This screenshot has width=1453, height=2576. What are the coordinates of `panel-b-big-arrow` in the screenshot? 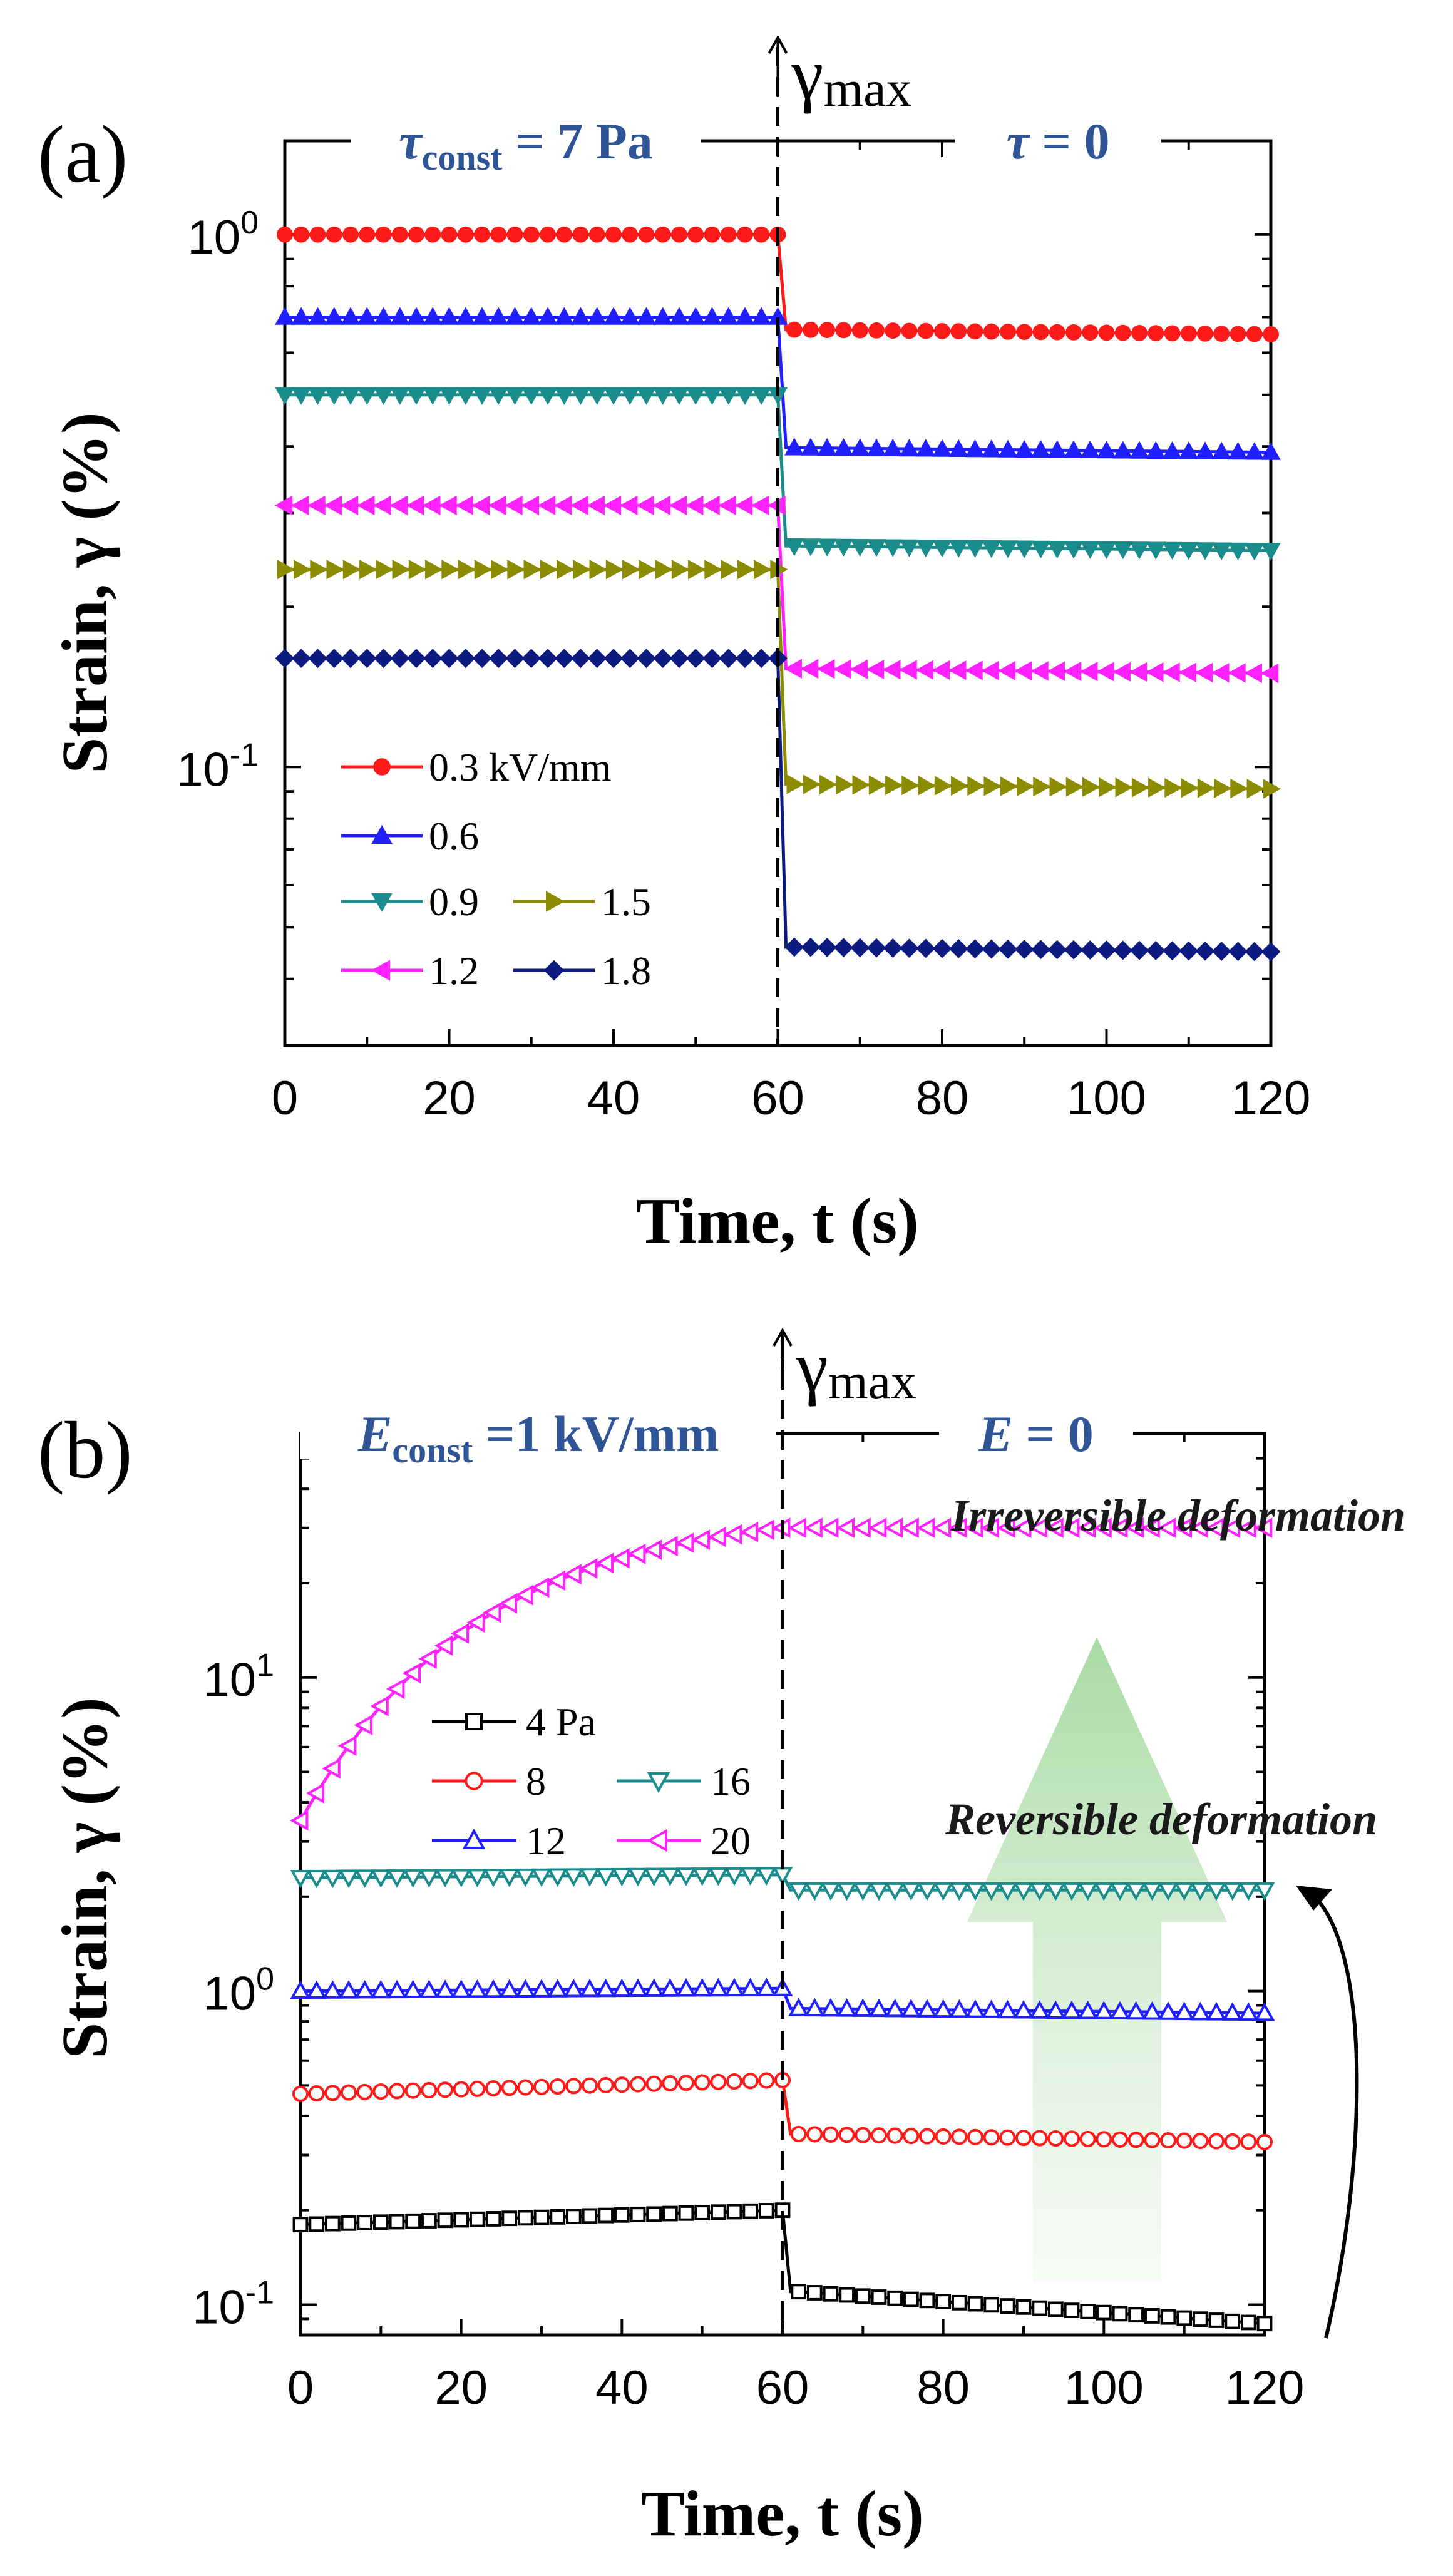 It's located at (1097, 1959).